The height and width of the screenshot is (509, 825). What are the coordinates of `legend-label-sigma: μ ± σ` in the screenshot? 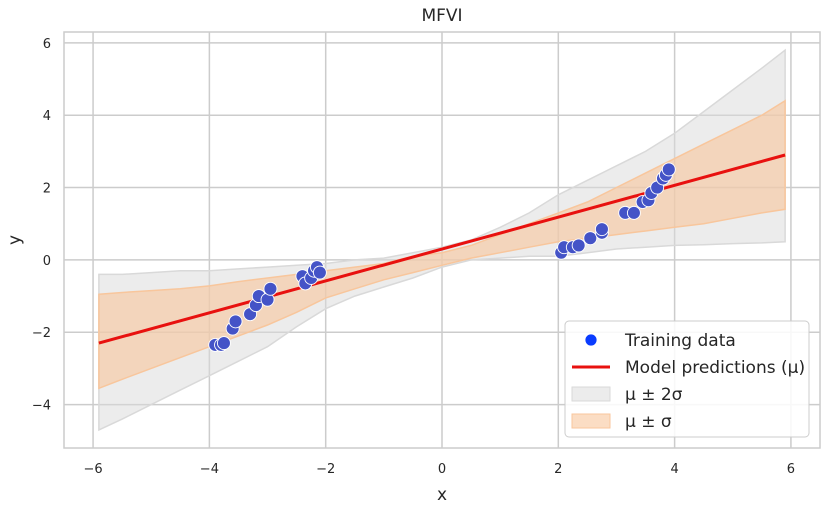 It's located at (648, 422).